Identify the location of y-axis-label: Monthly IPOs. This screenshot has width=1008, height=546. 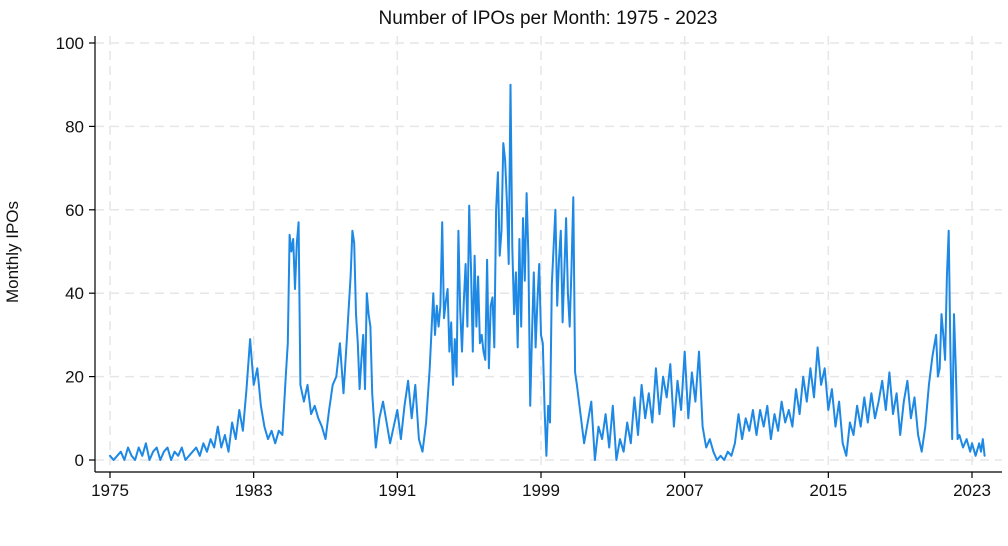
(12, 252).